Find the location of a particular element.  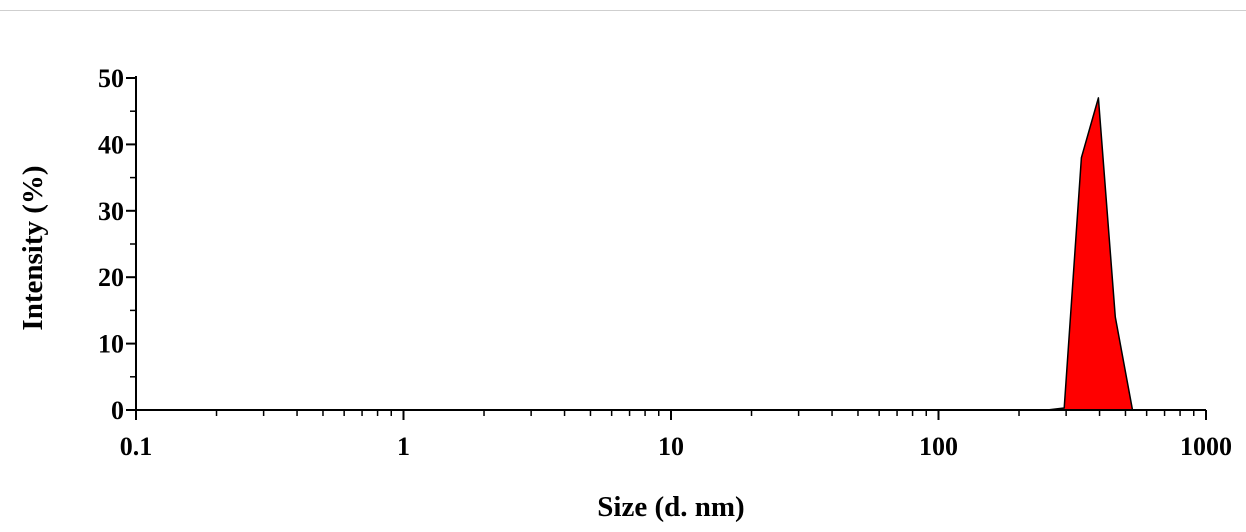

y-axis-title: Intensity (%) is located at coordinates (33, 247).